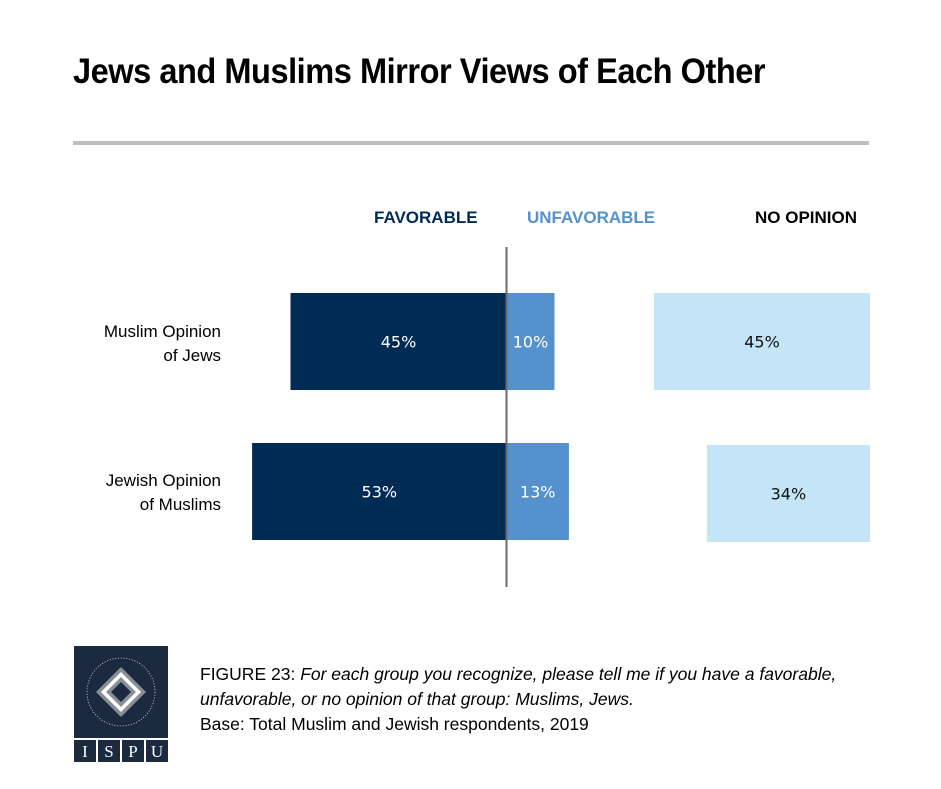  What do you see at coordinates (146, 344) in the screenshot?
I see `row-label-muslim-opinion: Muslim Opinion of Jews` at bounding box center [146, 344].